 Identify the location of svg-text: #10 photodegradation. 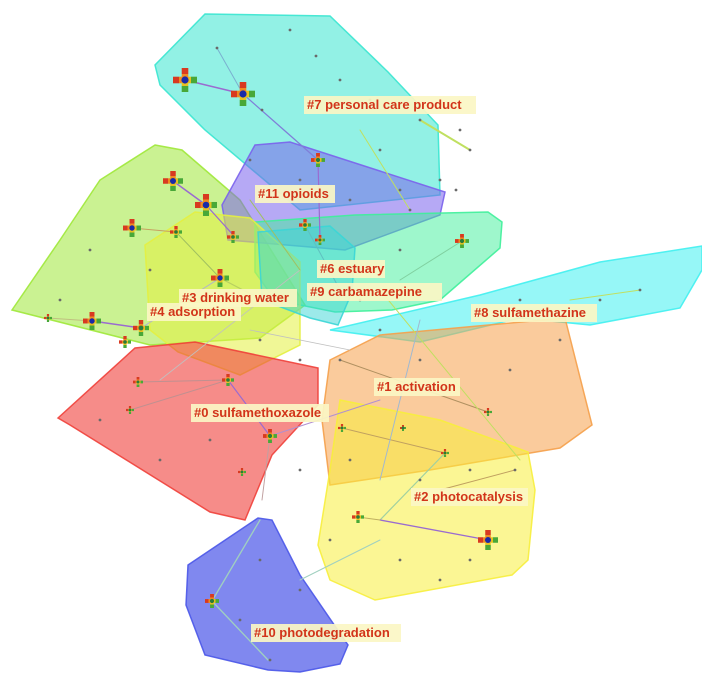
(322, 632).